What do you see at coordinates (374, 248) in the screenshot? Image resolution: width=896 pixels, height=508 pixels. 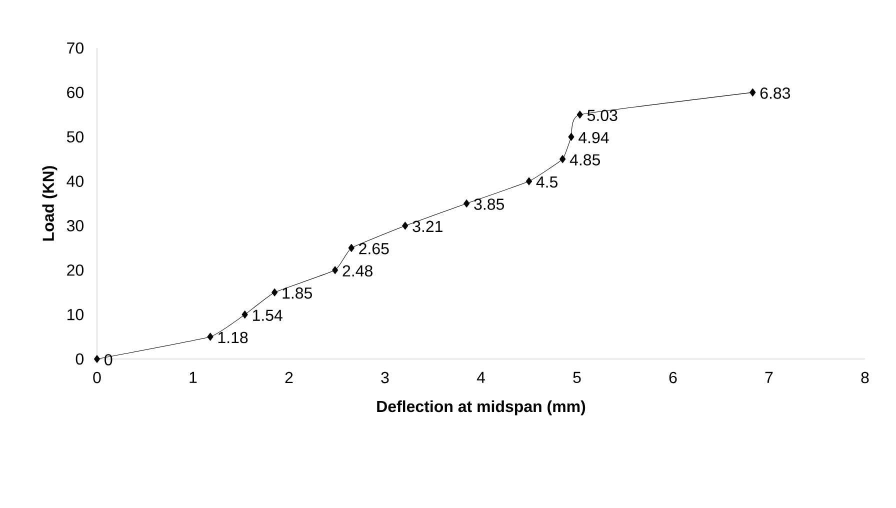 I see `annotation: 2.65` at bounding box center [374, 248].